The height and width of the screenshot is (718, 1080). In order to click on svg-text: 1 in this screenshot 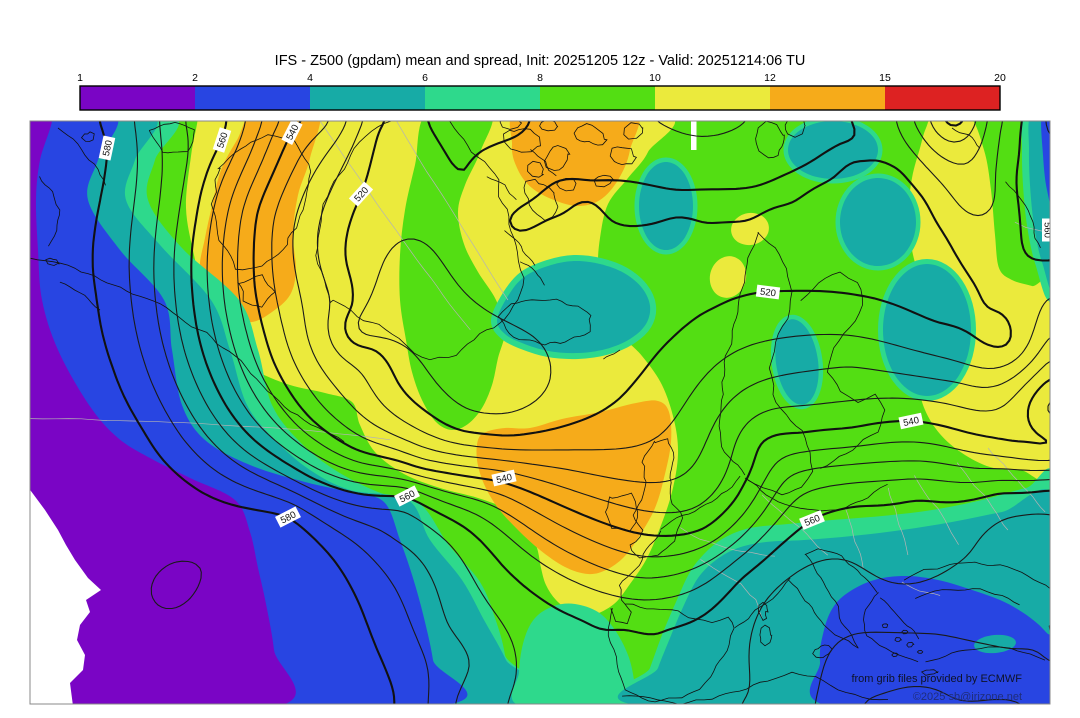, I will do `click(80, 78)`.